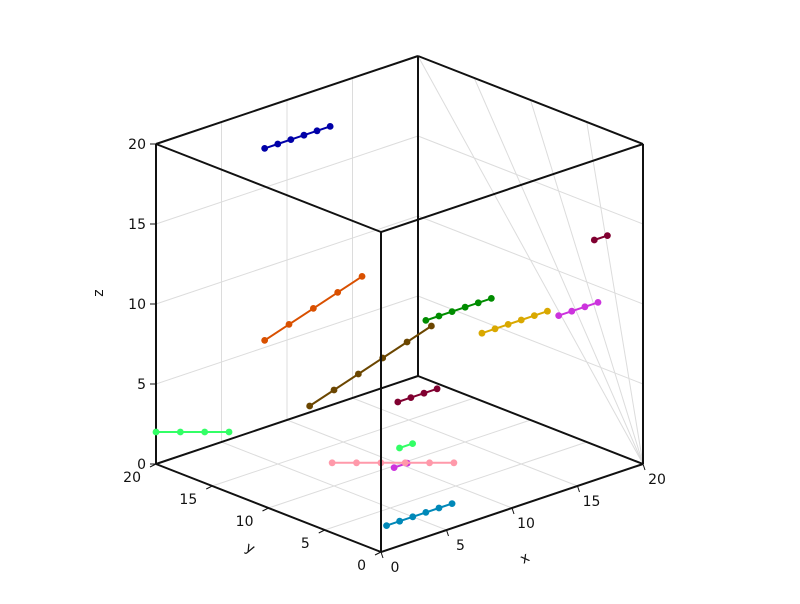  I want to click on z-axis-label: z, so click(99, 292).